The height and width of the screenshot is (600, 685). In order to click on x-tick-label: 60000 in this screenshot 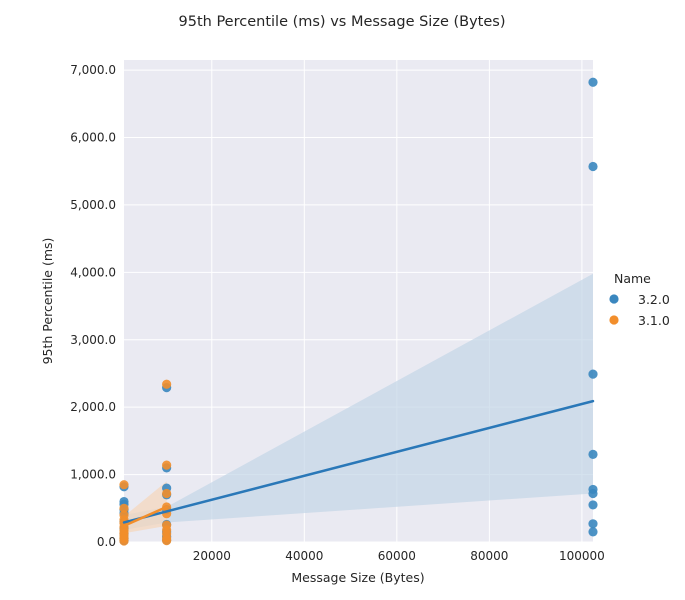, I will do `click(397, 556)`.